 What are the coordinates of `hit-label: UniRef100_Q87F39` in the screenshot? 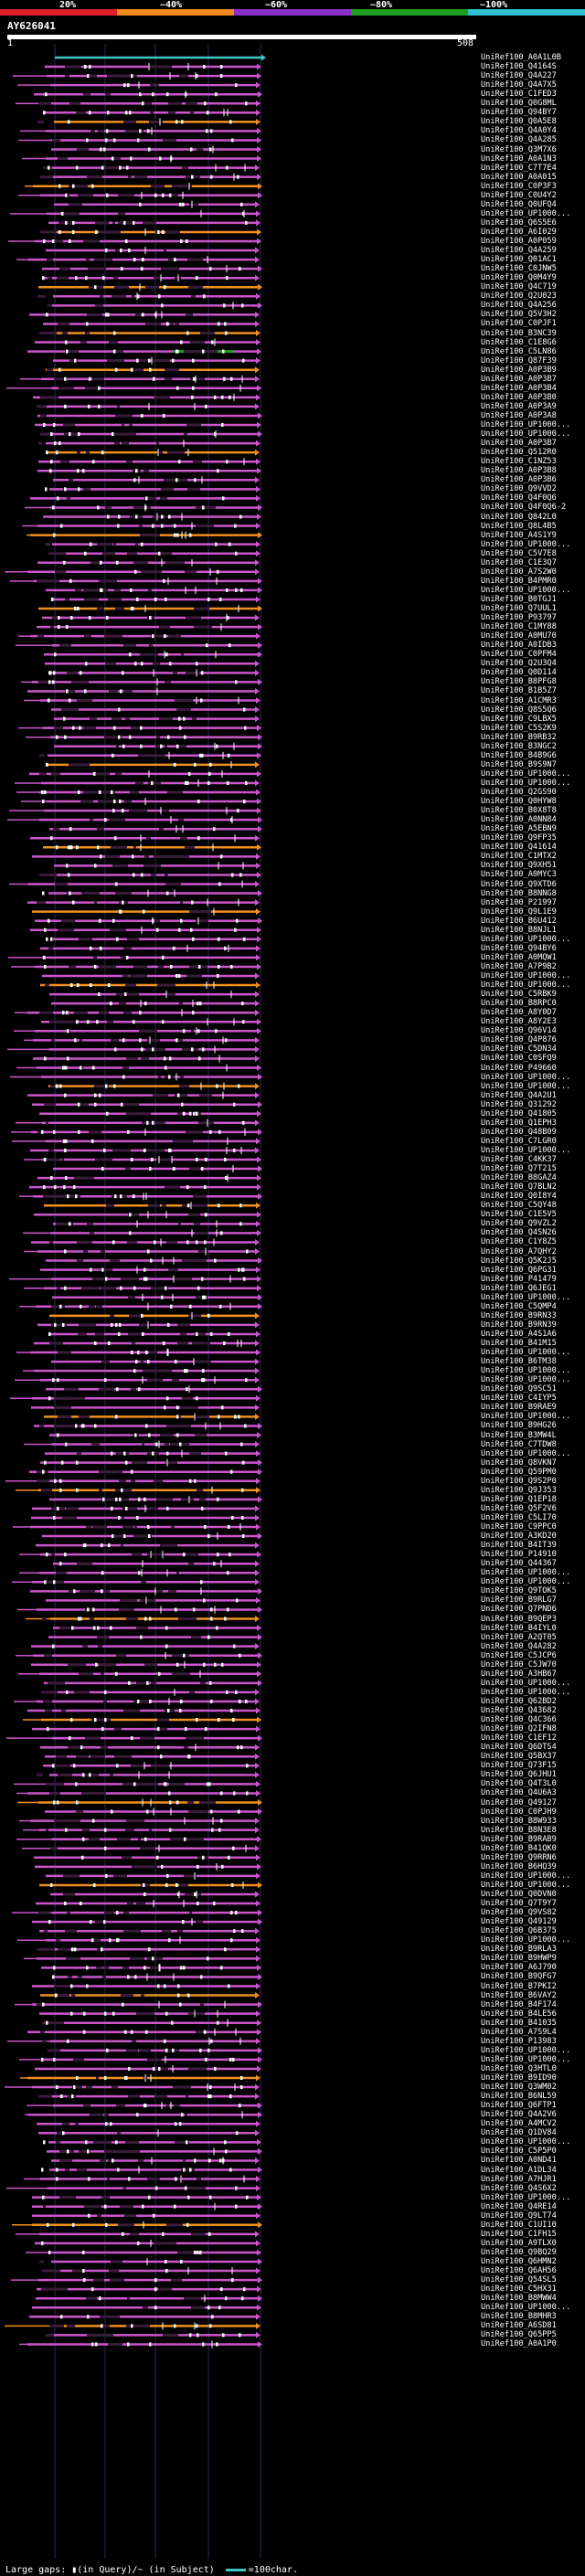 It's located at (519, 360).